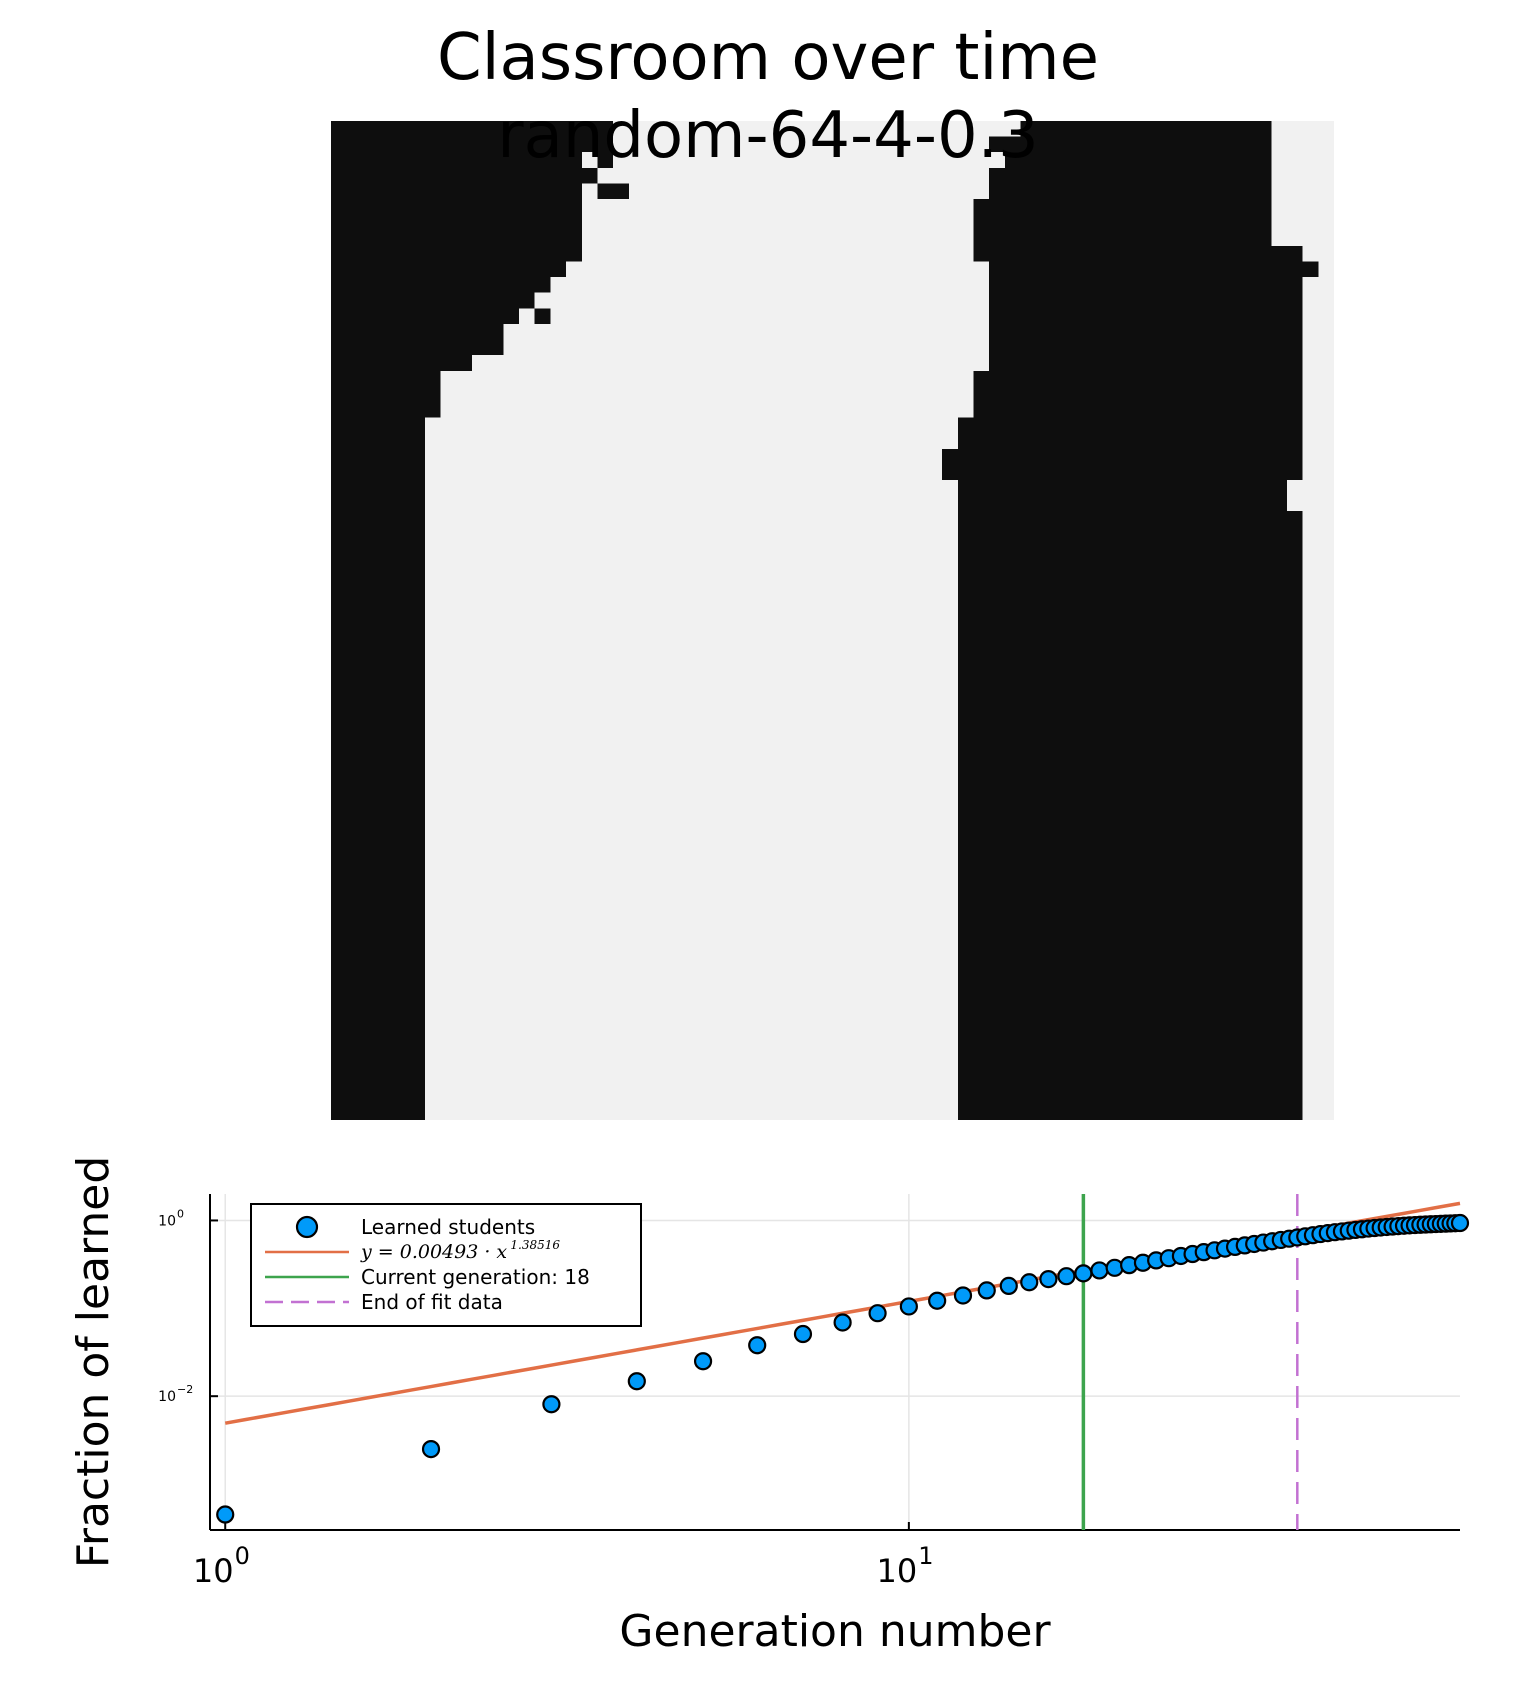 This screenshot has height=1706, width=1536. What do you see at coordinates (535, 1245) in the screenshot?
I see `legend-label-fit-exponent: 1.38516` at bounding box center [535, 1245].